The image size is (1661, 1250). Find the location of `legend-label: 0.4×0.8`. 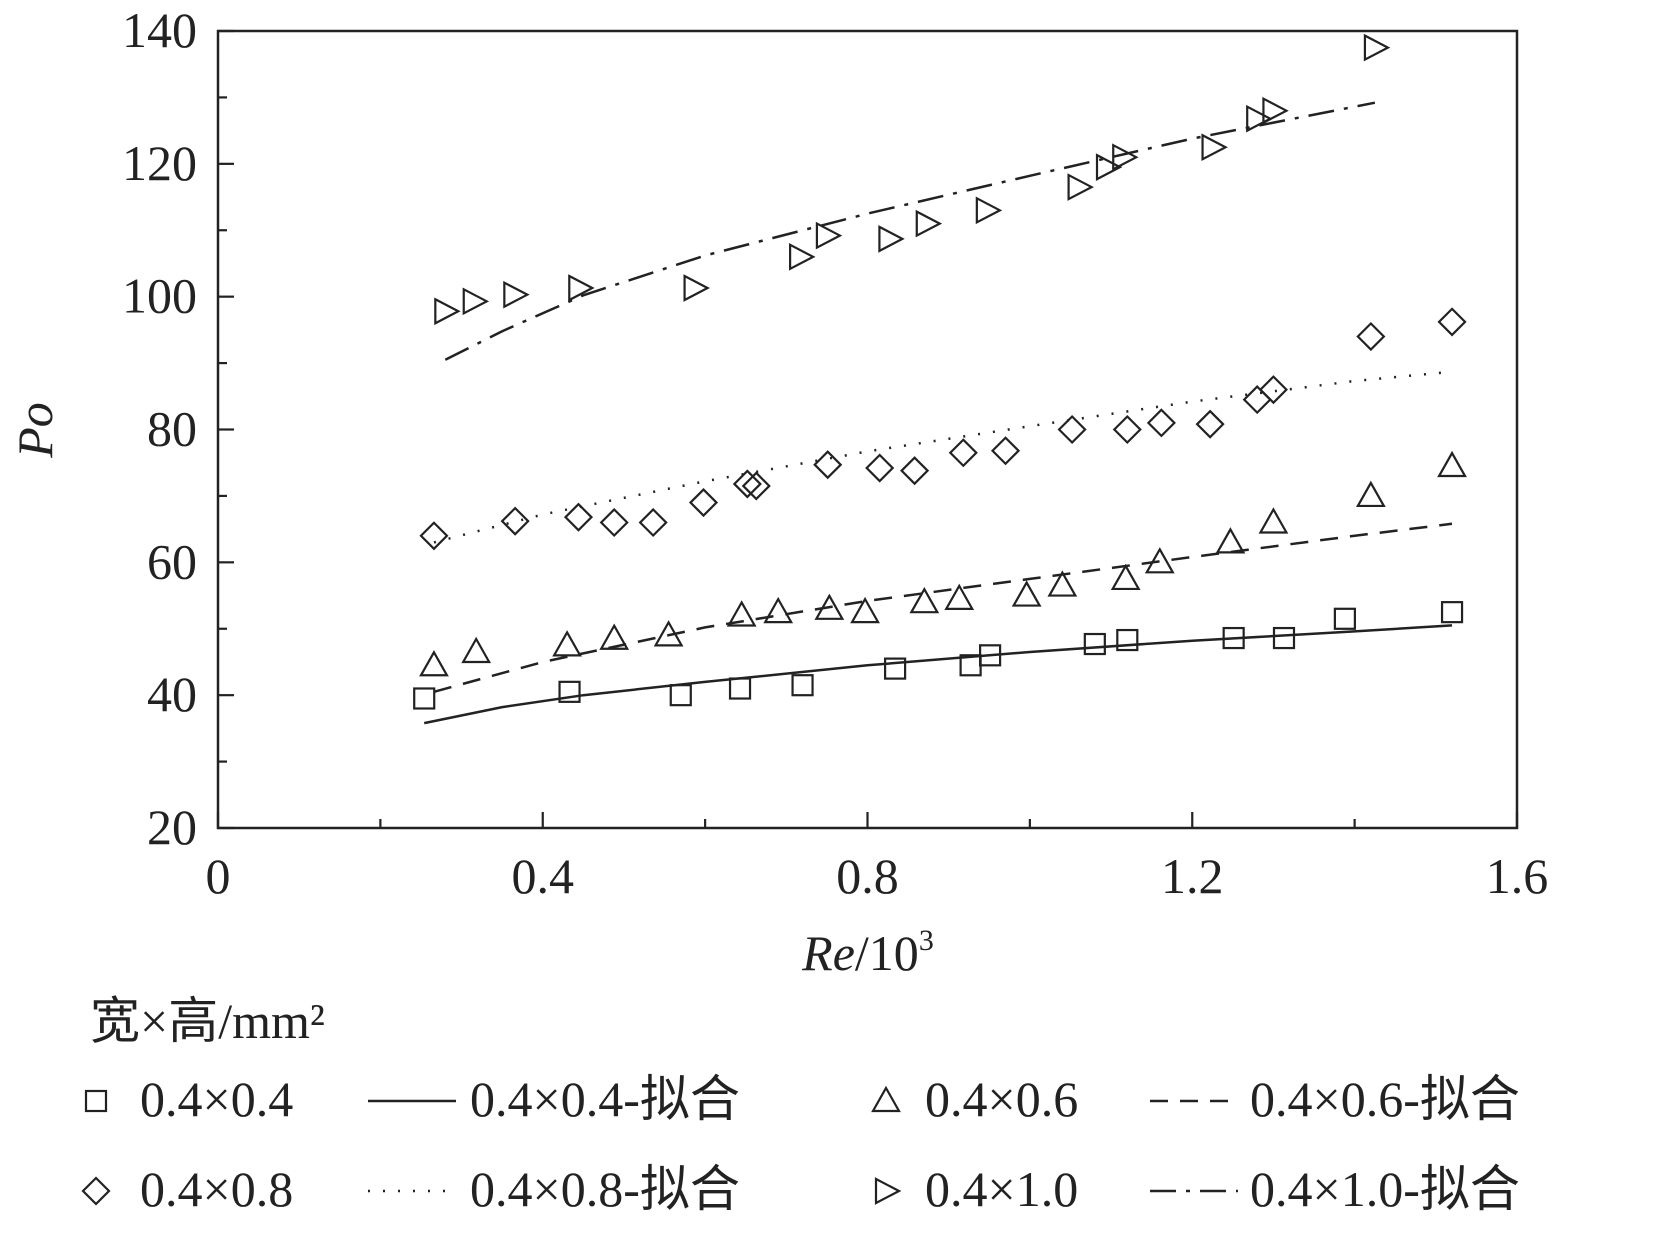

legend-label: 0.4×0.8 is located at coordinates (216, 1189).